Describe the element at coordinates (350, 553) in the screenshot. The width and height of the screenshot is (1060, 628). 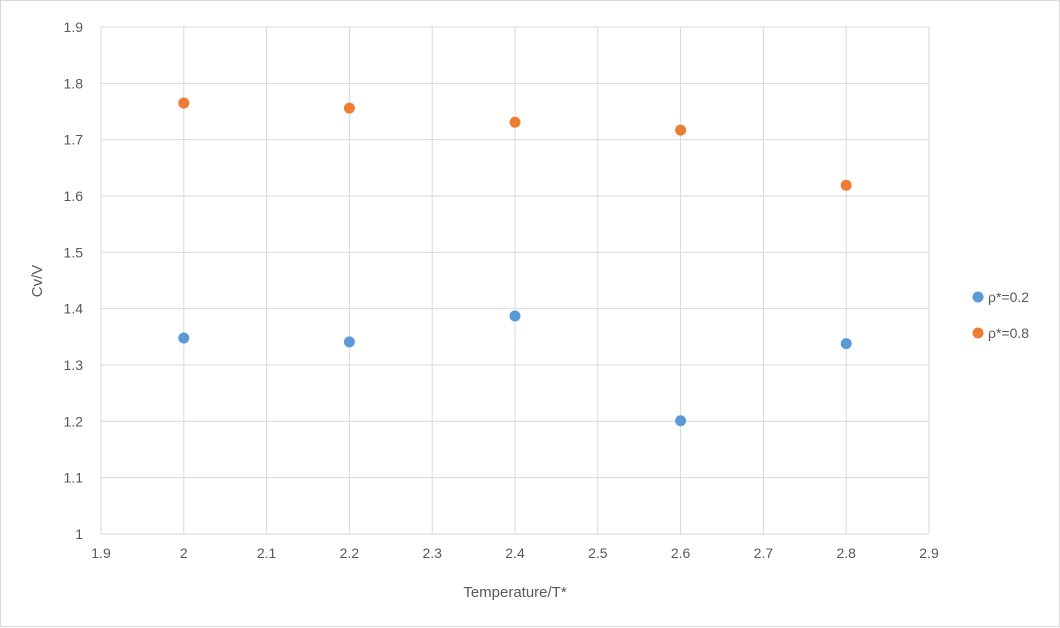
I see `x-tick-label: 2.2` at that location.